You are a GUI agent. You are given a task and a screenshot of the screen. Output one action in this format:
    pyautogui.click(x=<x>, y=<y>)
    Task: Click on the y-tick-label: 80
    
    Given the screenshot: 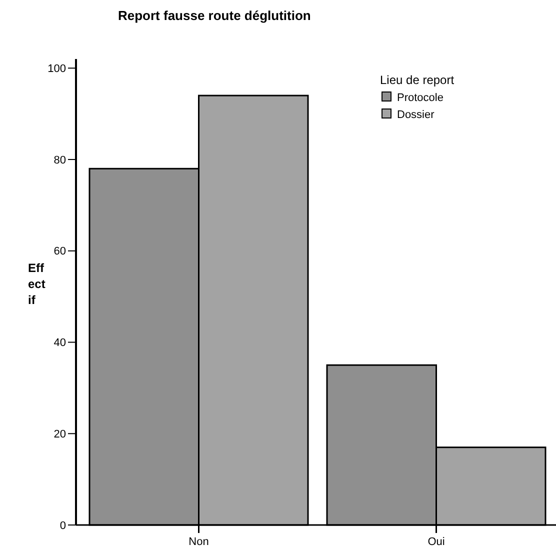 What is the action you would take?
    pyautogui.click(x=60, y=160)
    